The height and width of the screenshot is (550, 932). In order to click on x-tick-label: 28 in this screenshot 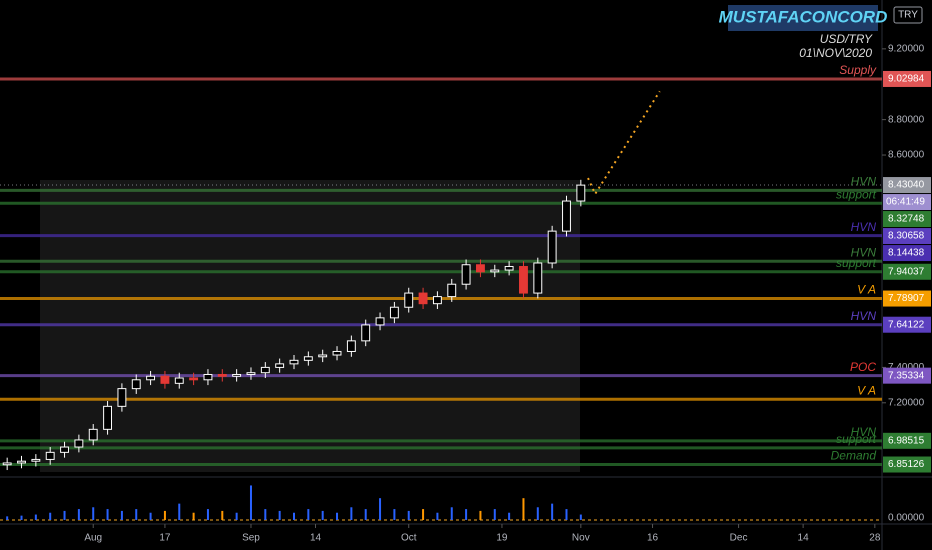, I will do `click(875, 538)`.